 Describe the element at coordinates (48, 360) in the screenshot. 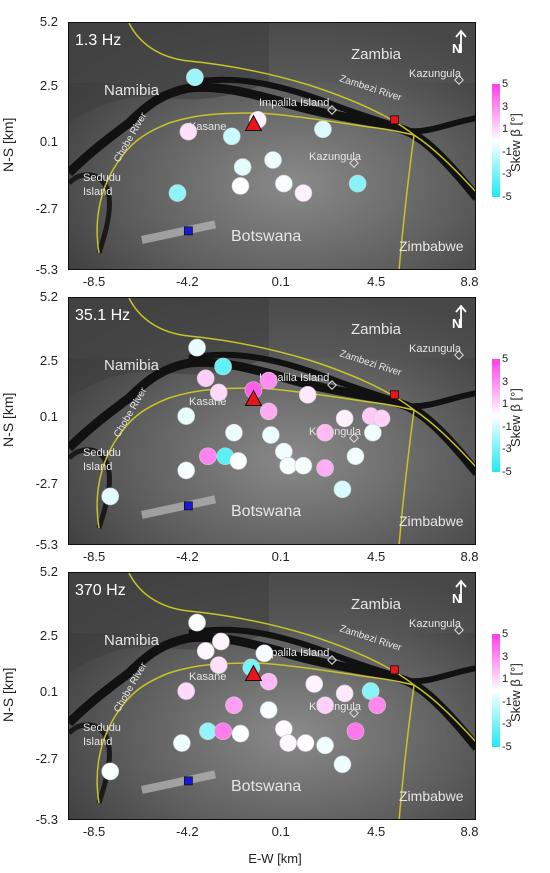

I see `y-tick-label: 2.5` at that location.